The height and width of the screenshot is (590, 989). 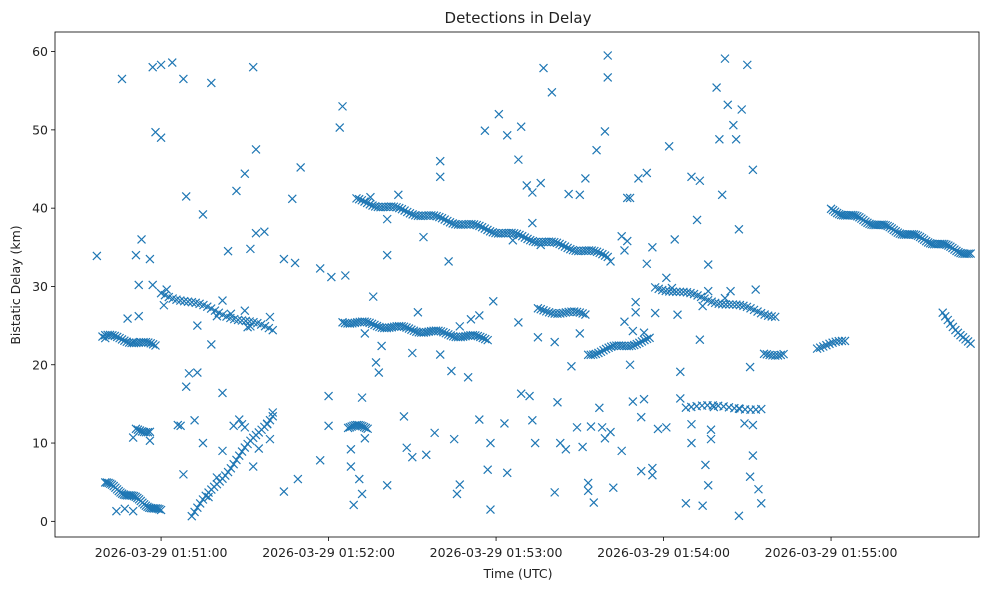 I want to click on y-tick-label: 60, so click(x=40, y=51).